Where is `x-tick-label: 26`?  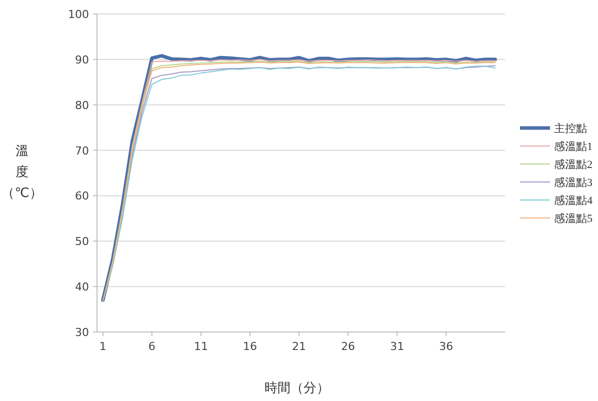 x-tick-label: 26 is located at coordinates (348, 346).